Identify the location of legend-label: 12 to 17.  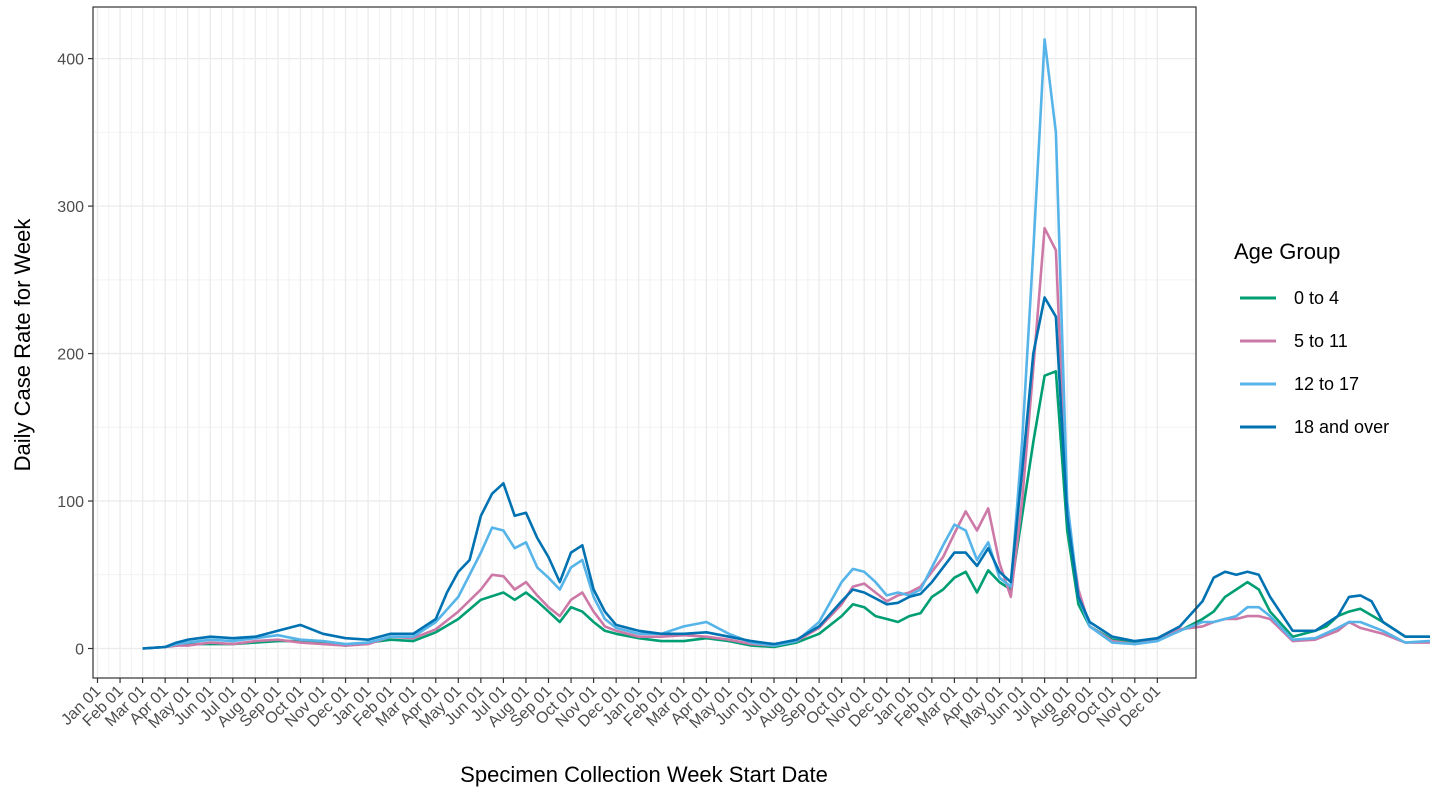
(1326, 384).